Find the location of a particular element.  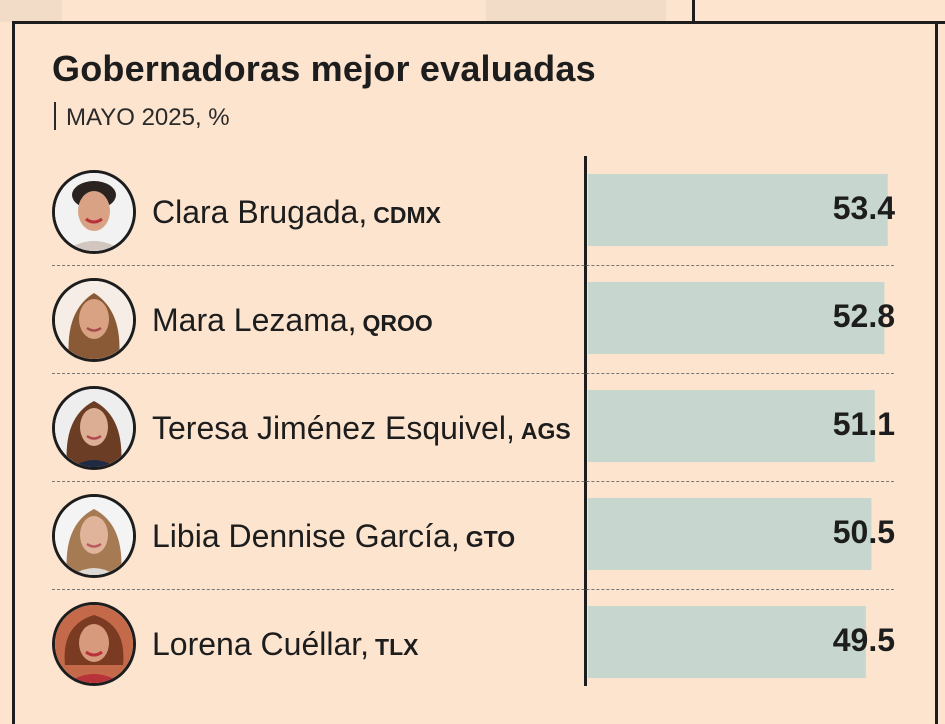

data-label: 52.8 is located at coordinates (863, 316).